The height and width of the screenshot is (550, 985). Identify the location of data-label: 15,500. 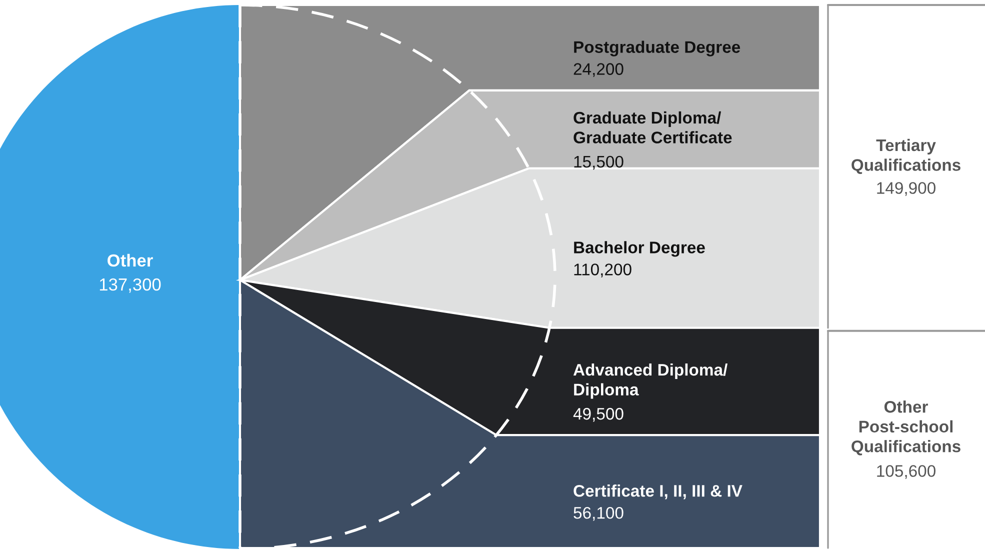
(599, 163).